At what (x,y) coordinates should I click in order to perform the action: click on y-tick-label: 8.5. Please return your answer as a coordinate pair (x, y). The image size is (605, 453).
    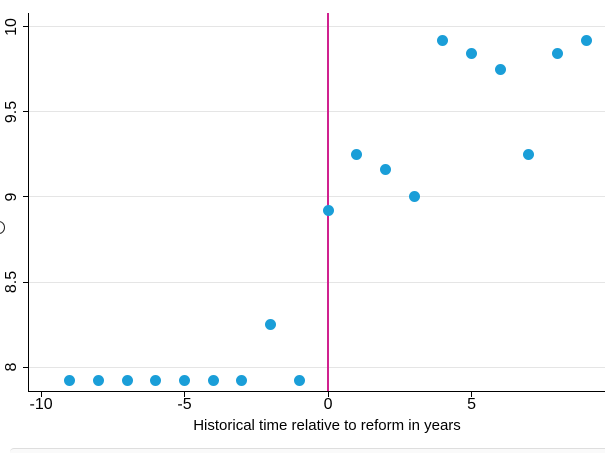
    Looking at the image, I should click on (11, 282).